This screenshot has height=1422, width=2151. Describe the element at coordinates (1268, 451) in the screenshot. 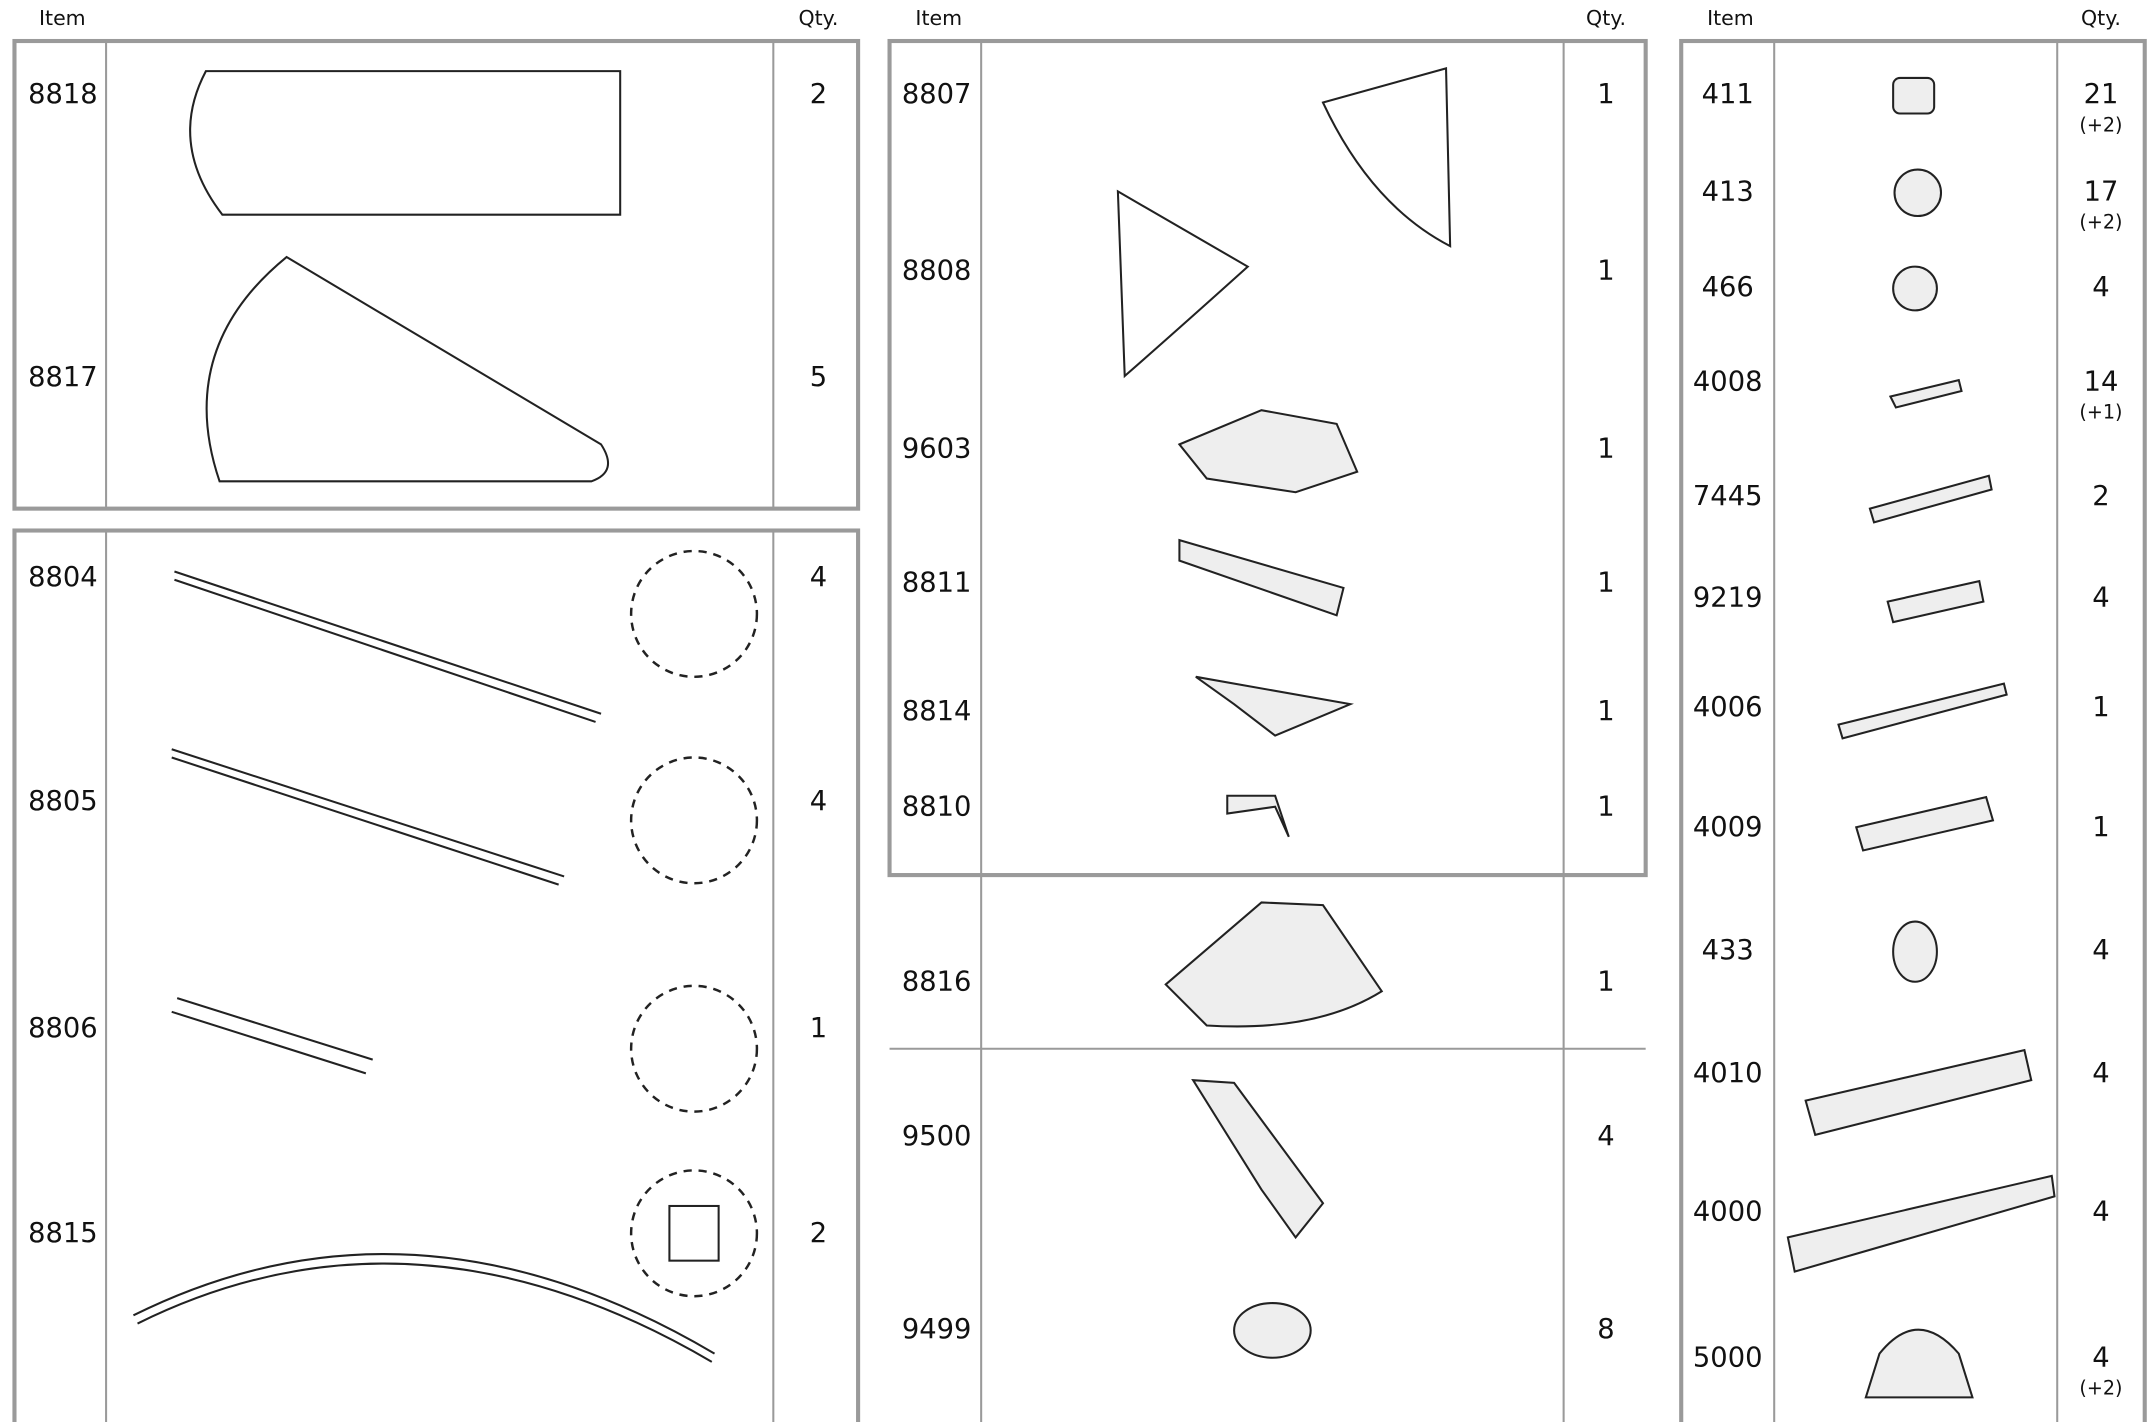

I see `plate-drawing` at that location.